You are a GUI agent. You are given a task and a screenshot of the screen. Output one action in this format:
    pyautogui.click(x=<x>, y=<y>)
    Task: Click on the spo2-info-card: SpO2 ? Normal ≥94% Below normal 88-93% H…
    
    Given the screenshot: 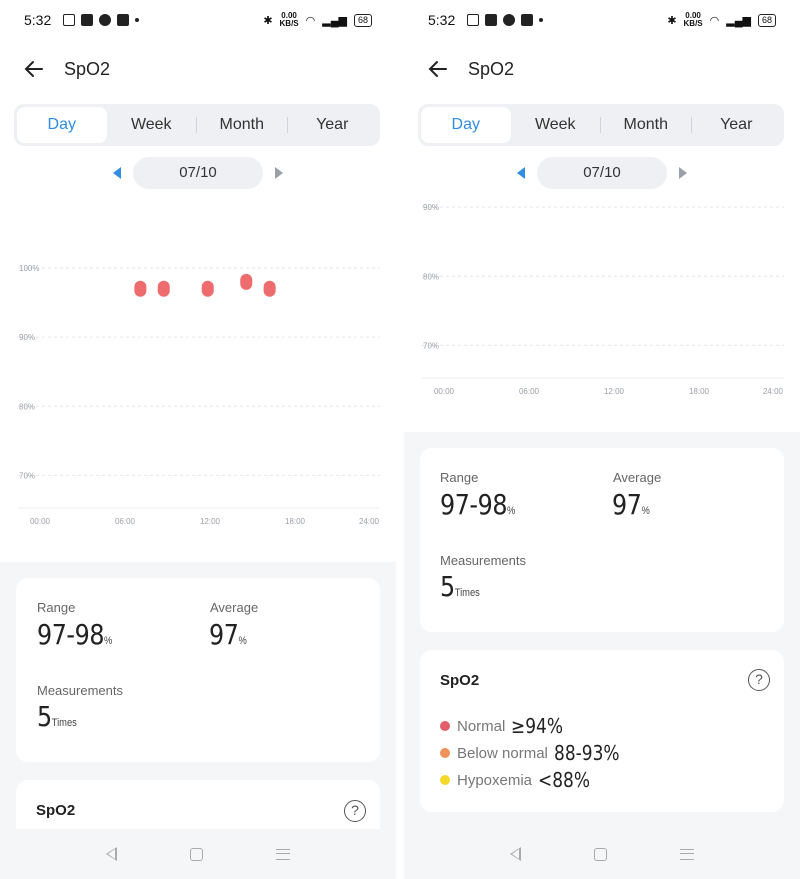 What is the action you would take?
    pyautogui.click(x=602, y=731)
    